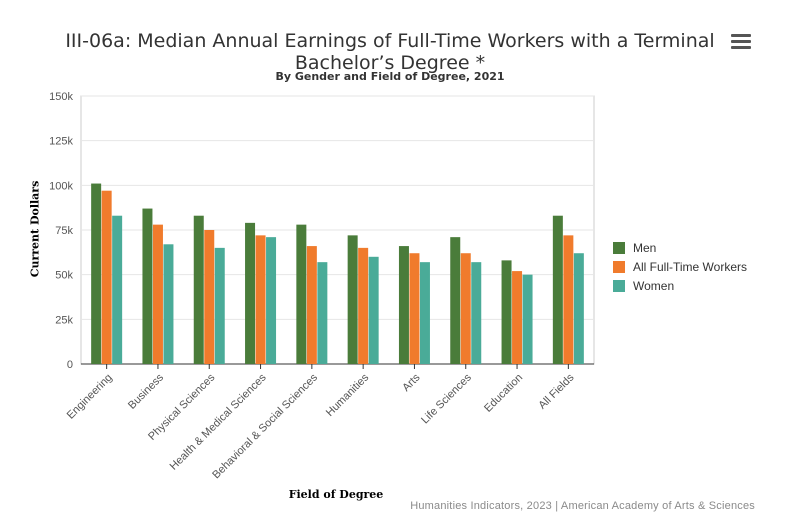  Describe the element at coordinates (619, 285) in the screenshot. I see `legend-swatch-women` at that location.